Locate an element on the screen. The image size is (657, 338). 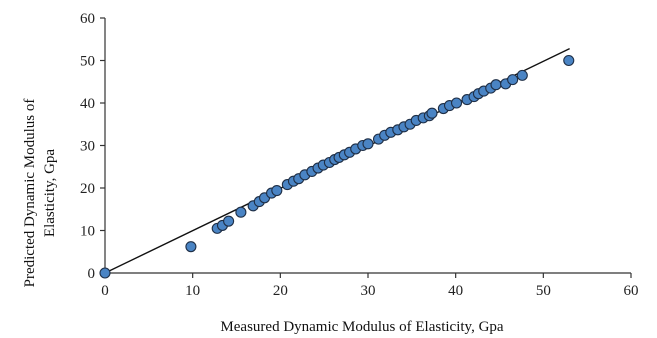
y-tick-label: 40 is located at coordinates (87, 104).